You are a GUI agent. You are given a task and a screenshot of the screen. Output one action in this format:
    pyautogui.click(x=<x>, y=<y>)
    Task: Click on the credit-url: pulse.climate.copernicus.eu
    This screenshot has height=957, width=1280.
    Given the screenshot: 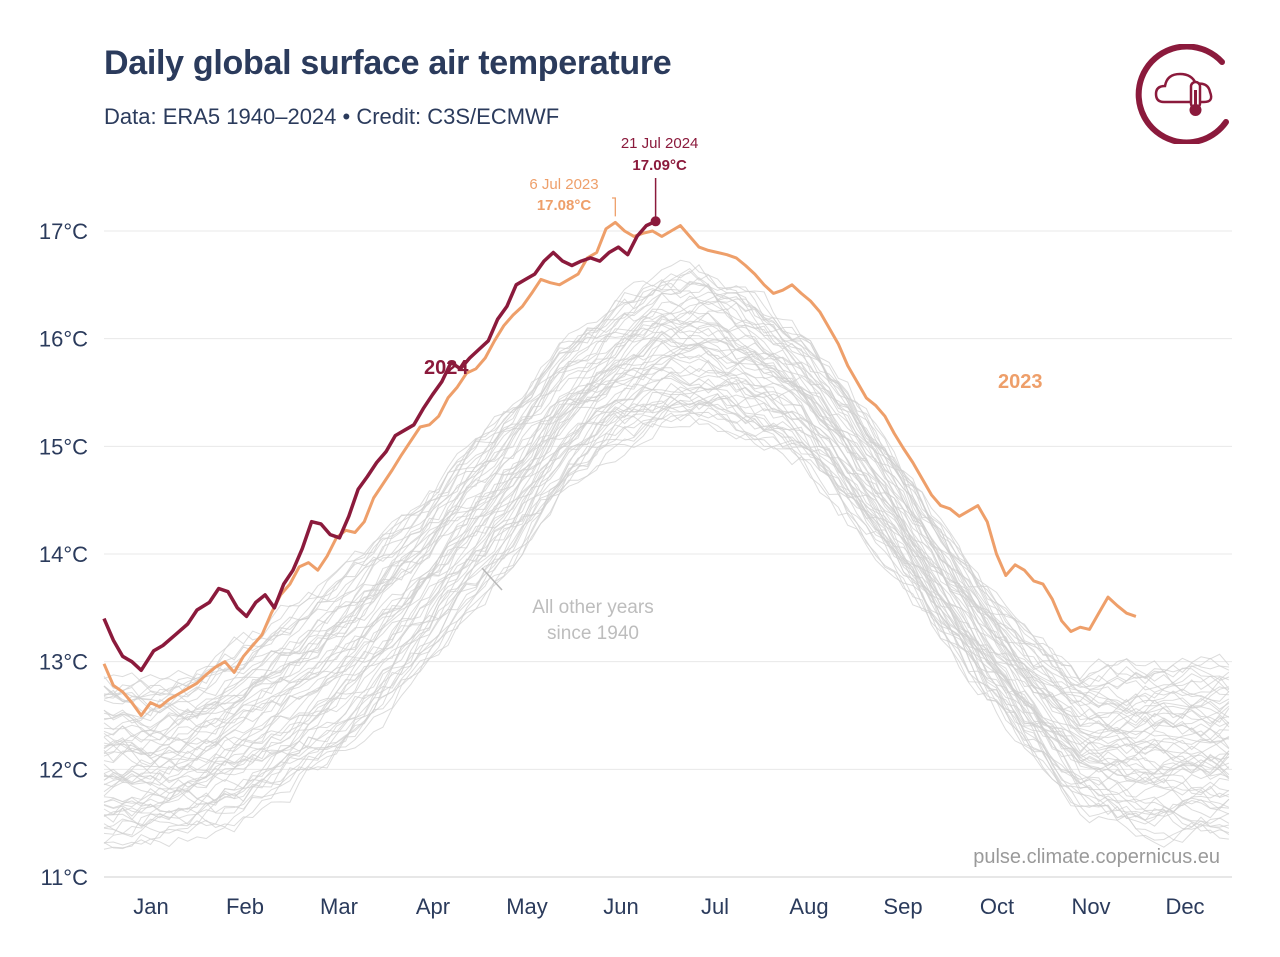 What is the action you would take?
    pyautogui.click(x=1096, y=857)
    